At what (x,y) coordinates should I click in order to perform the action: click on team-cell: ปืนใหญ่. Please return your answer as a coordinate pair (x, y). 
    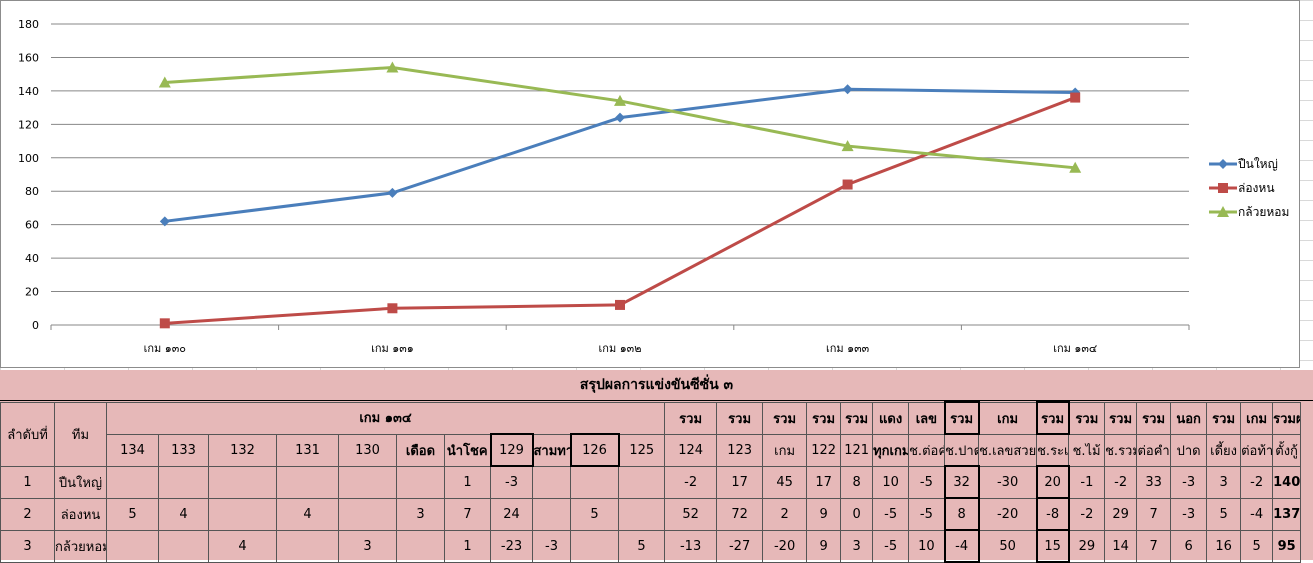
    Looking at the image, I should click on (81, 482).